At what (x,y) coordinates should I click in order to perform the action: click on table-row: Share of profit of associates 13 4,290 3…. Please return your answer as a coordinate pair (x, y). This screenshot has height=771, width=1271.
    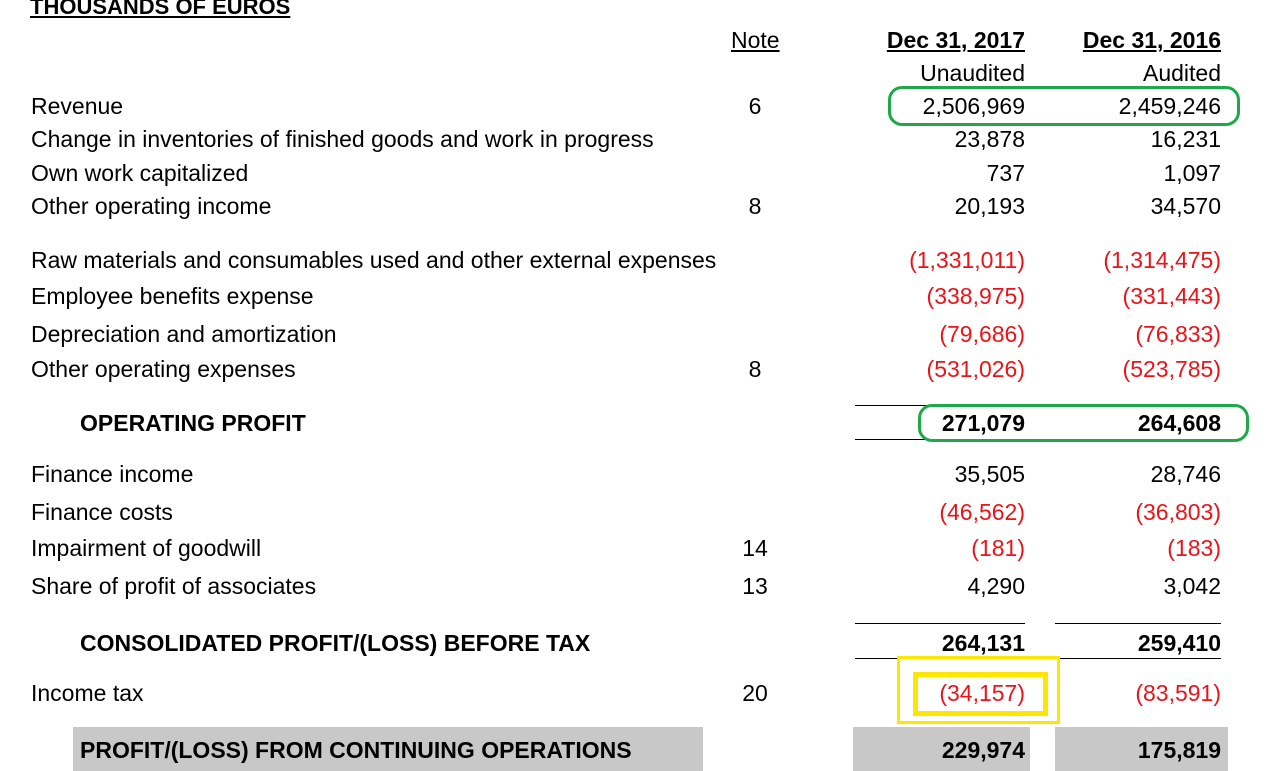
    Looking at the image, I should click on (635, 588).